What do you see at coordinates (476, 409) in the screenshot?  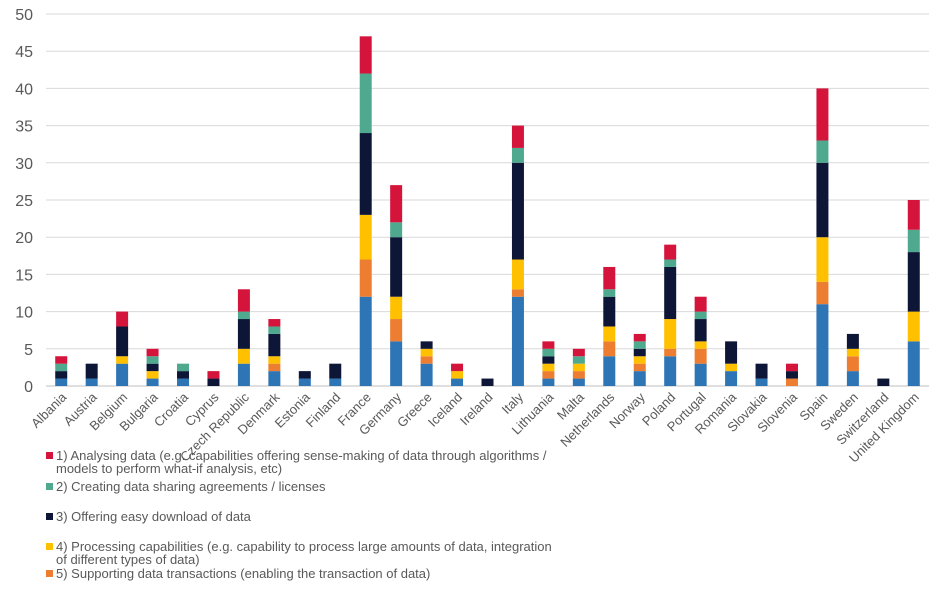 I see `x-tick-label: Ireland` at bounding box center [476, 409].